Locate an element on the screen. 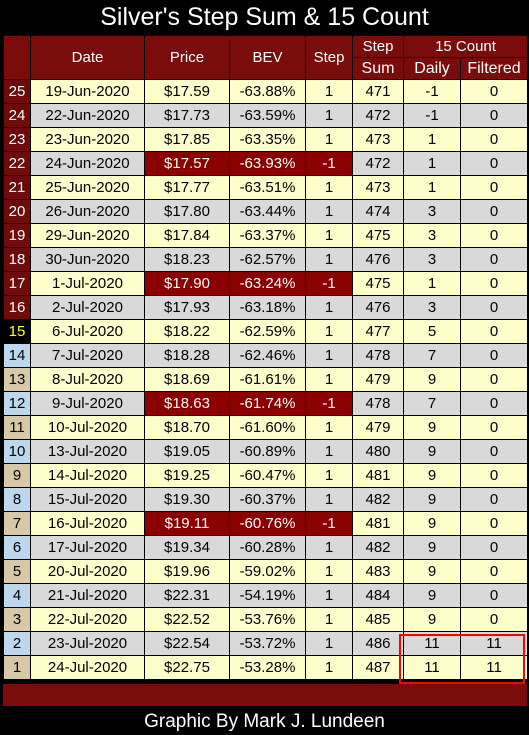 The image size is (529, 735). step-sum-cell: 480 is located at coordinates (378, 451).